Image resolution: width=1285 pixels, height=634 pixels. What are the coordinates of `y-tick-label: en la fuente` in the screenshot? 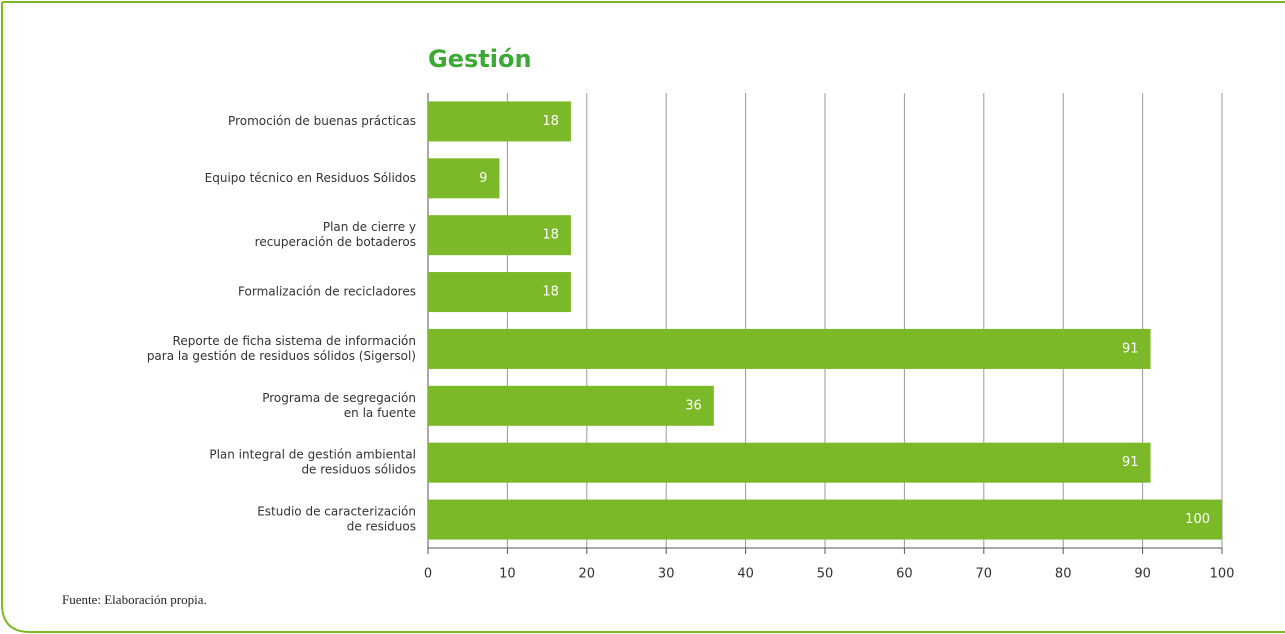 It's located at (380, 413).